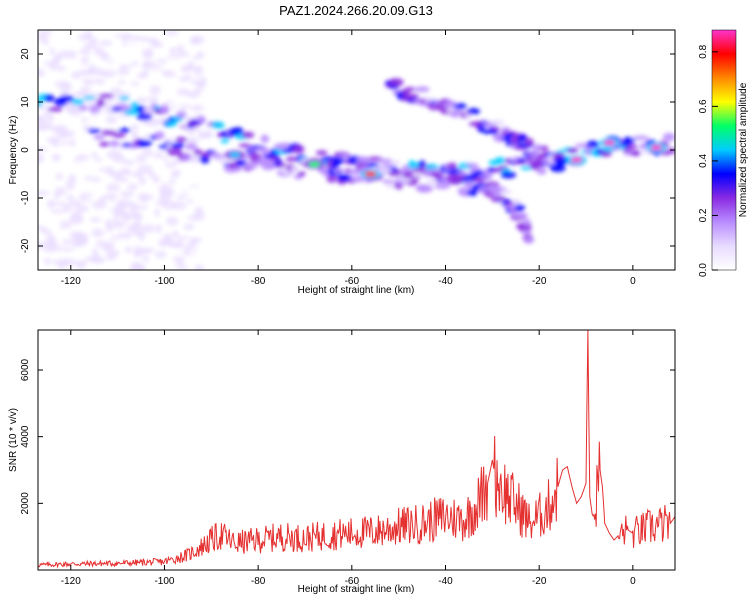 The image size is (750, 600). I want to click on figure-title: PAZ1.2024.266.20.09.G13, so click(356, 10).